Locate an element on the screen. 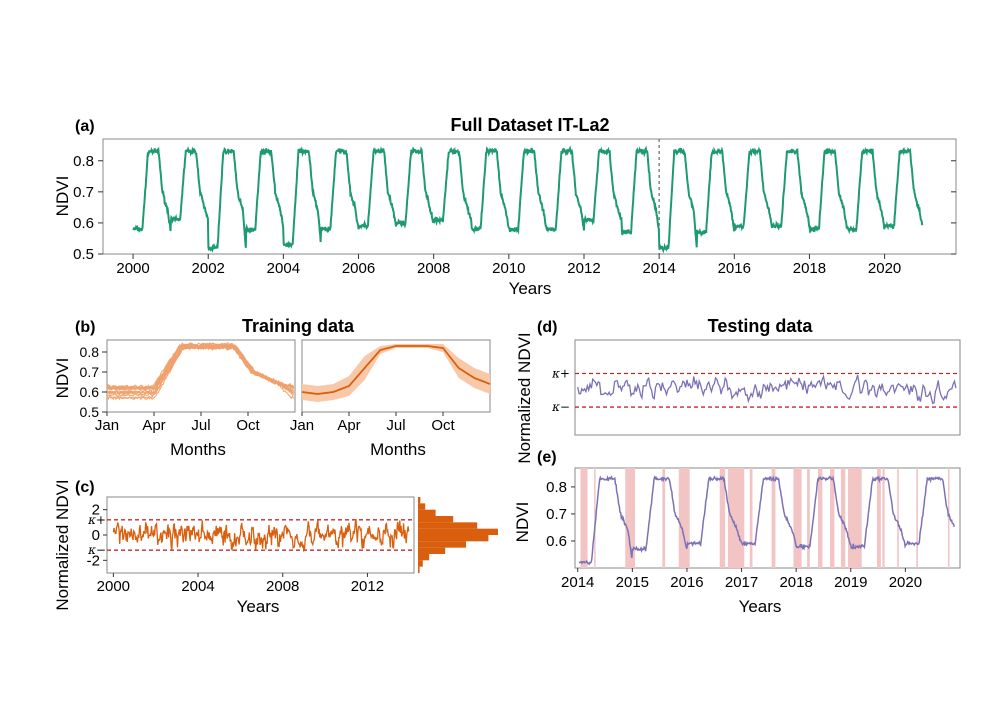 This screenshot has height=714, width=1000. panel-a-y-ticks: 0.5 0.6 0.7 0.8 is located at coordinates (514, 208).